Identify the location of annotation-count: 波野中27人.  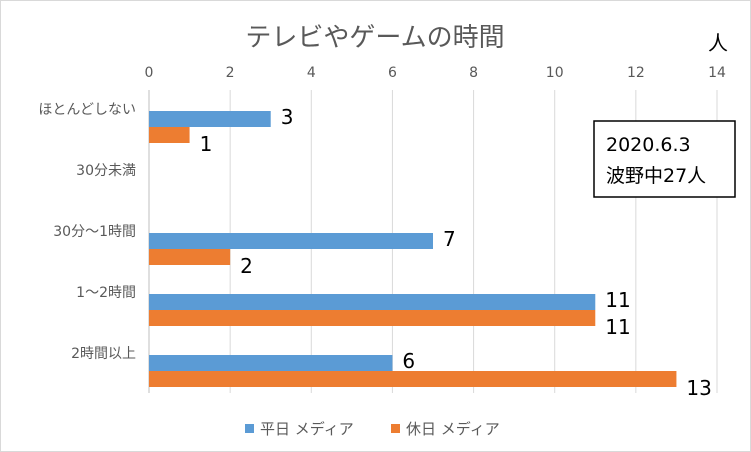
(656, 176).